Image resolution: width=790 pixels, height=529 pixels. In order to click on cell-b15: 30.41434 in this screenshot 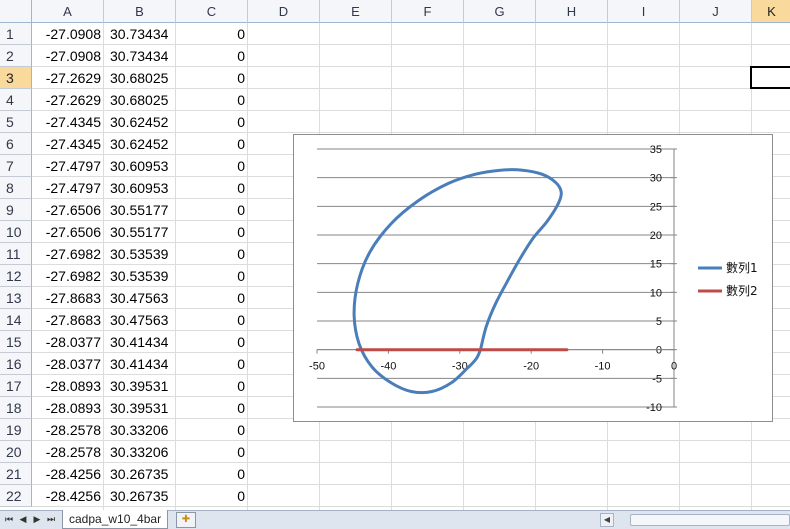, I will do `click(139, 342)`.